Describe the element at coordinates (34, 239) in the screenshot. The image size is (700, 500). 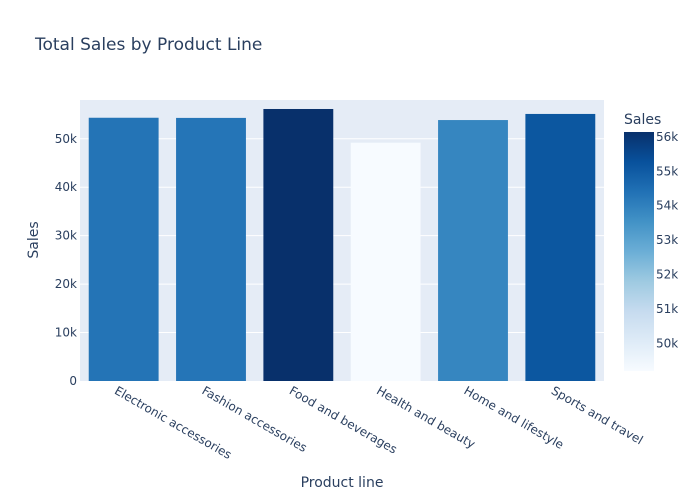
I see `y-axis-label: Sales` at that location.